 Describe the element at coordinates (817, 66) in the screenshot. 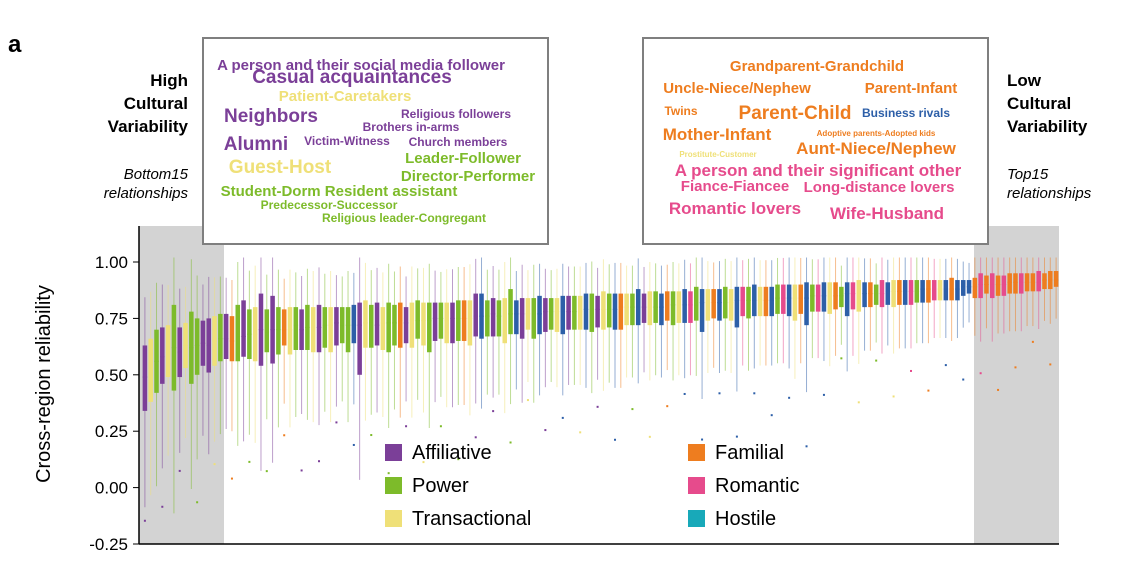

I see `wordcloud-right-grandparent-grandchild: Grandparent-Grandchild` at that location.